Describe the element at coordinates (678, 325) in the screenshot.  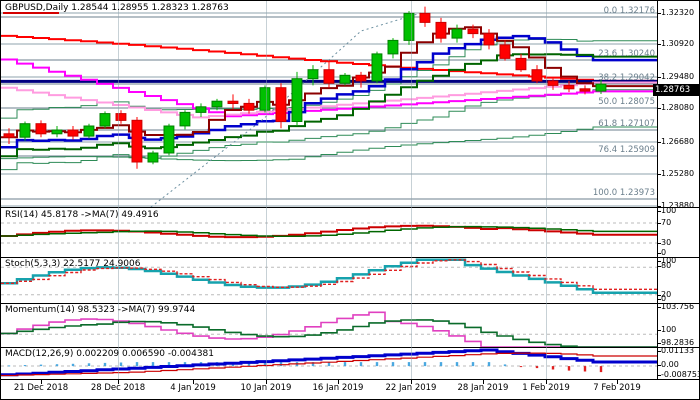
I see `momentum-axis: 103.756 100 98.2836` at that location.